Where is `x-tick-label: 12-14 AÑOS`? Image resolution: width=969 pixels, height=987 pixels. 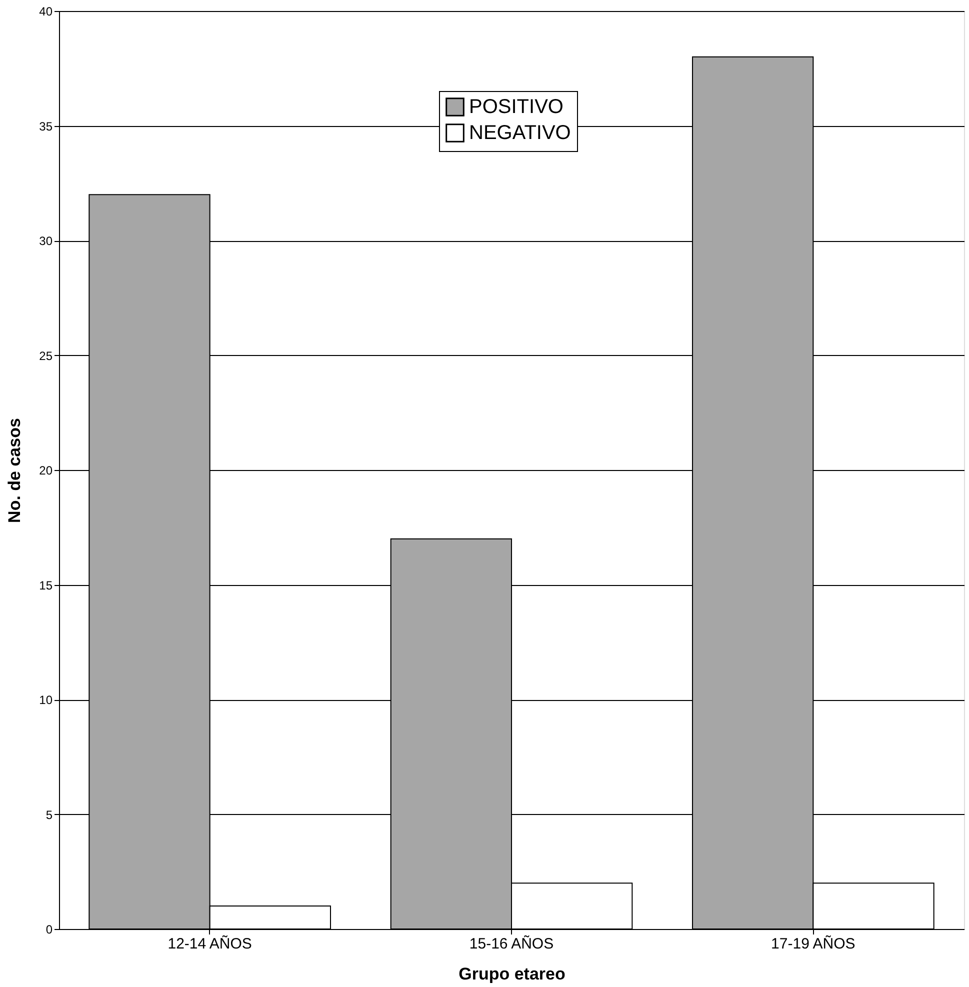 x-tick-label: 12-14 AÑOS is located at coordinates (210, 943).